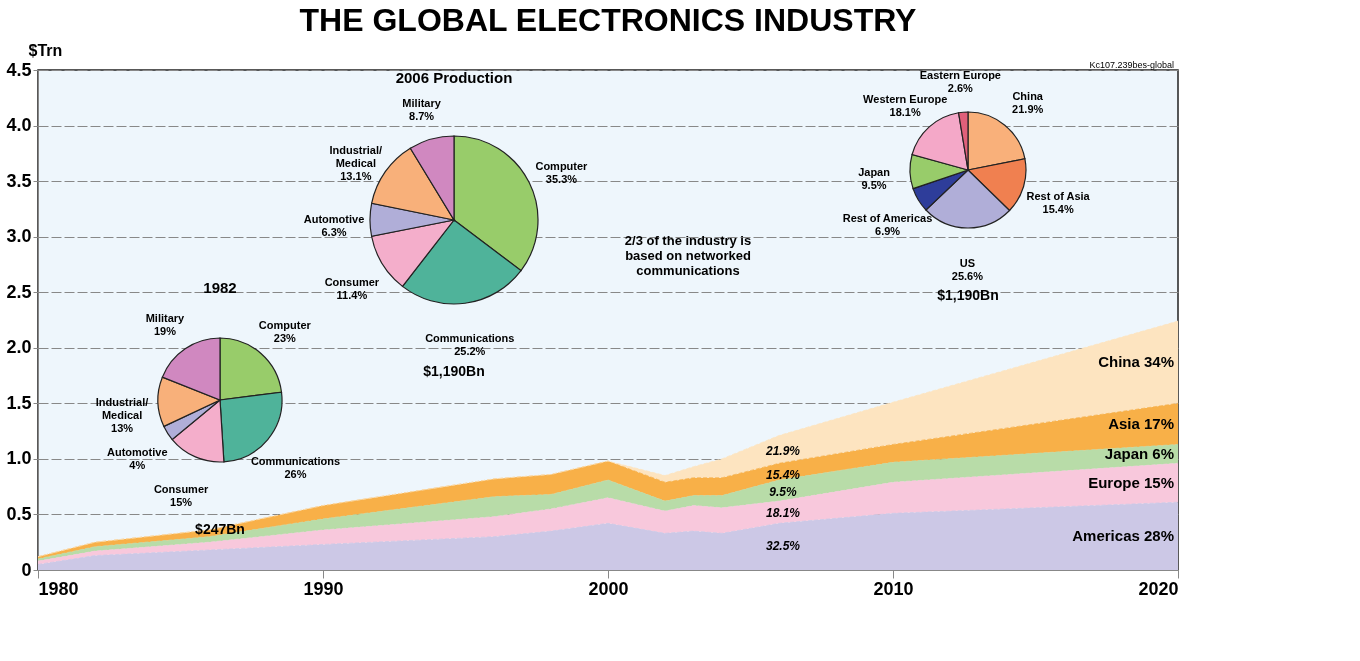 This screenshot has width=1360, height=661. Describe the element at coordinates (122, 428) in the screenshot. I see `data-label: 13%` at that location.